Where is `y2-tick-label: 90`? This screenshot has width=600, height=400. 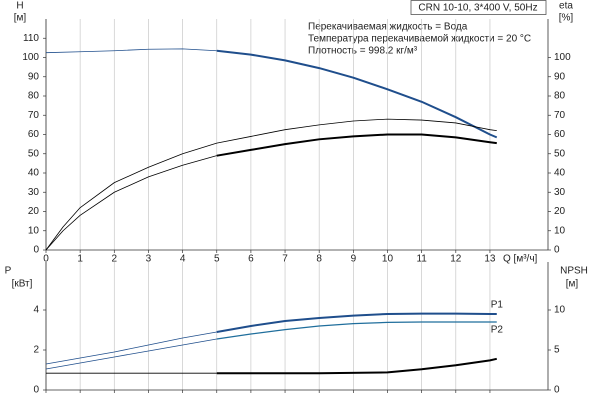 y2-tick-label: 90 is located at coordinates (560, 76).